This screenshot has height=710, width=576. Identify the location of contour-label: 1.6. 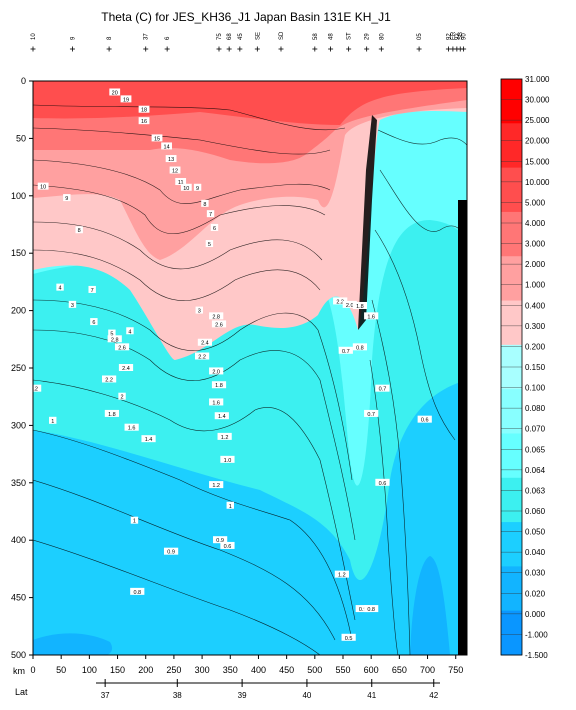
(371, 317).